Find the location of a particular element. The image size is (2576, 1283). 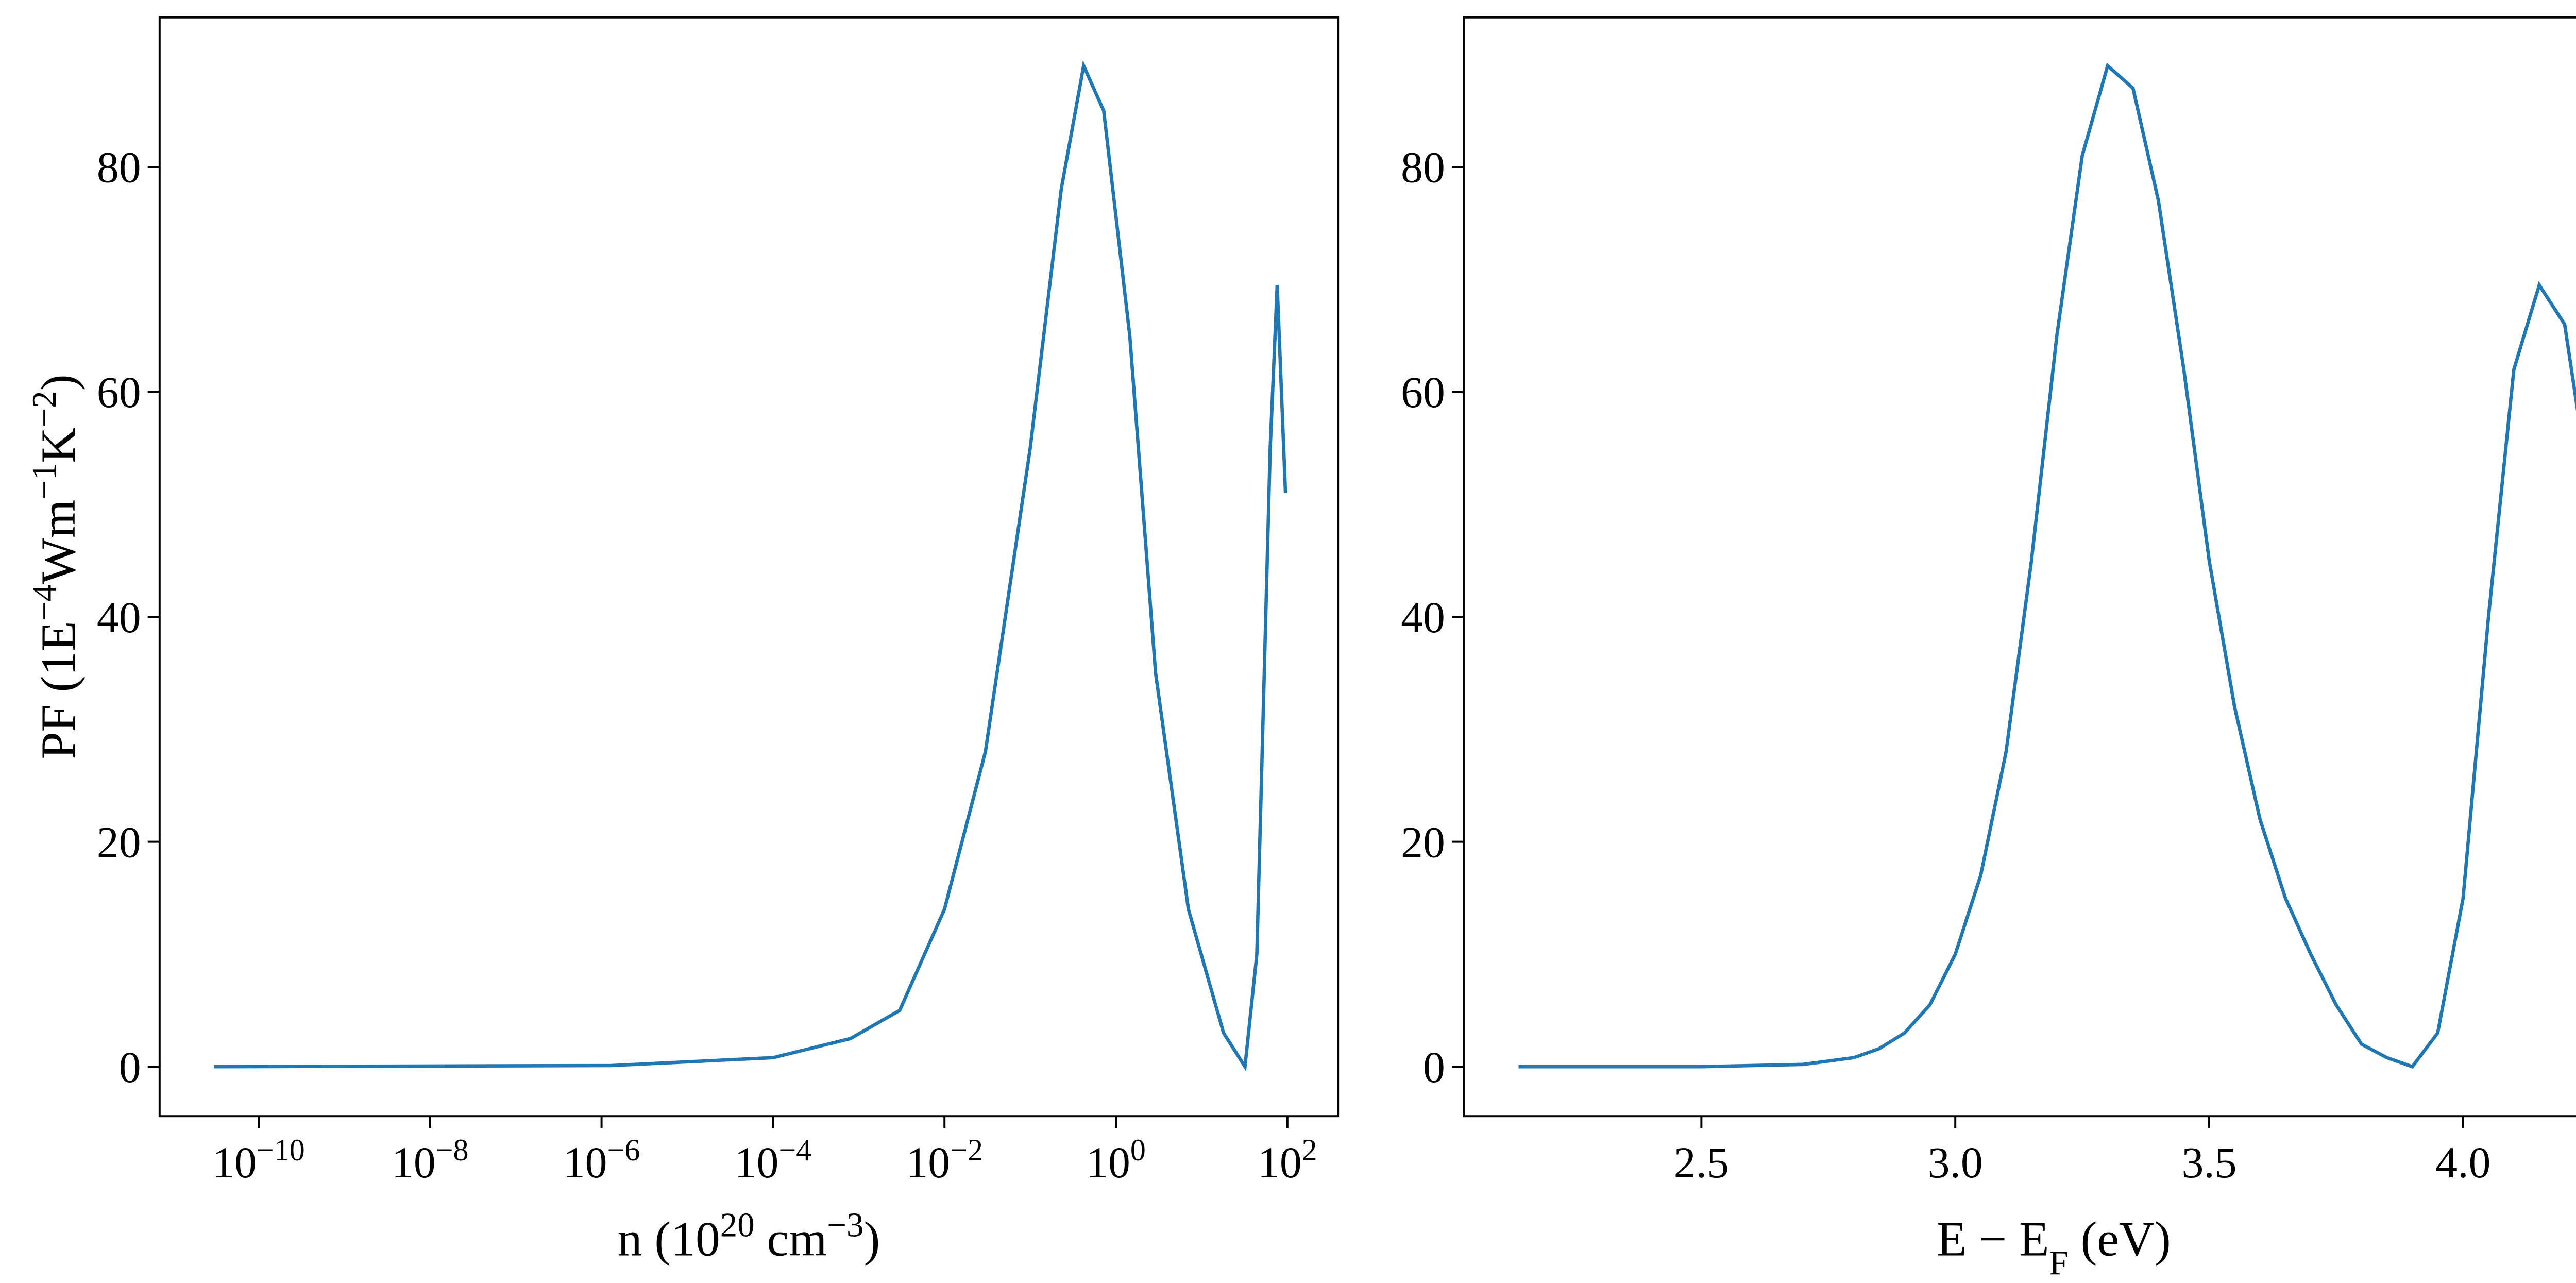

label-part: −4 is located at coordinates (44, 602).